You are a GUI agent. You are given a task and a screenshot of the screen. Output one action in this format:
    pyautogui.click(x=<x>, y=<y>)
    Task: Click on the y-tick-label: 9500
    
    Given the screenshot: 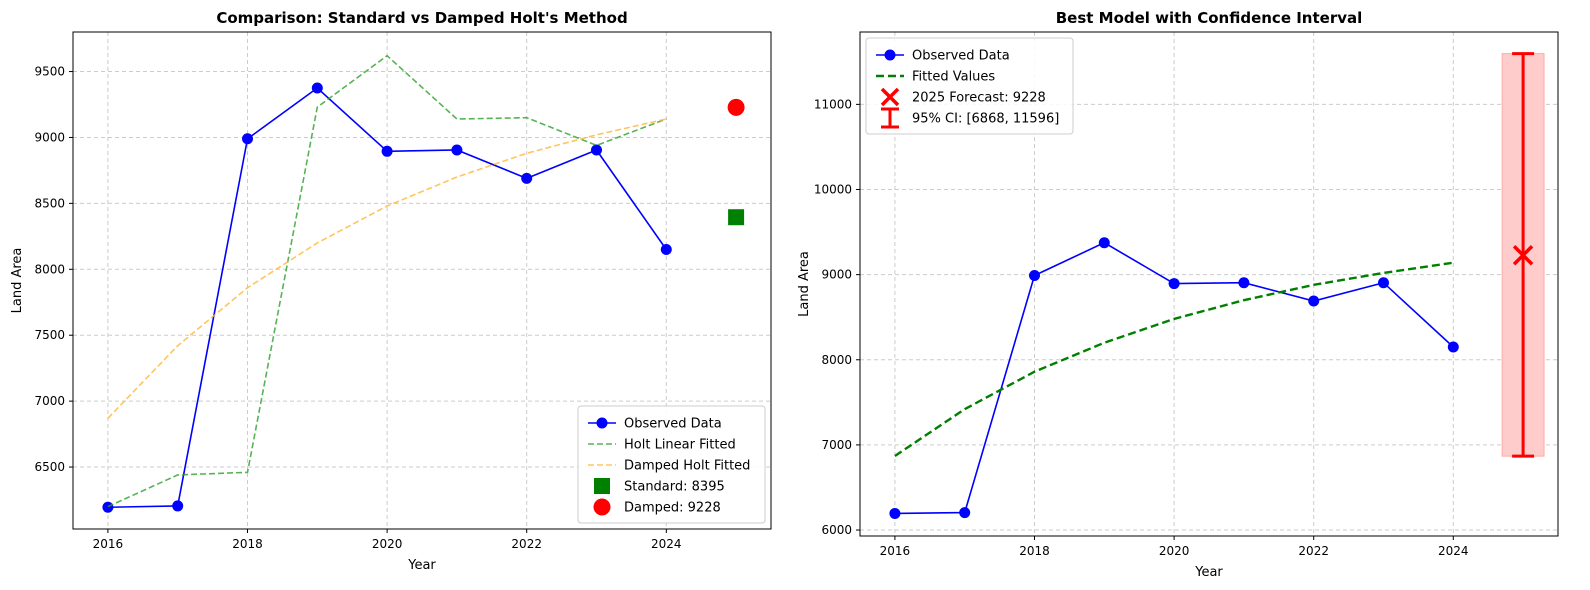 What is the action you would take?
    pyautogui.click(x=49, y=72)
    